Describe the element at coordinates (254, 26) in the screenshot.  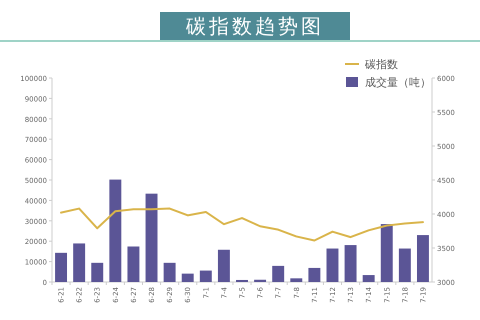
I see `chart-title: 碳指数趋势图` at that location.